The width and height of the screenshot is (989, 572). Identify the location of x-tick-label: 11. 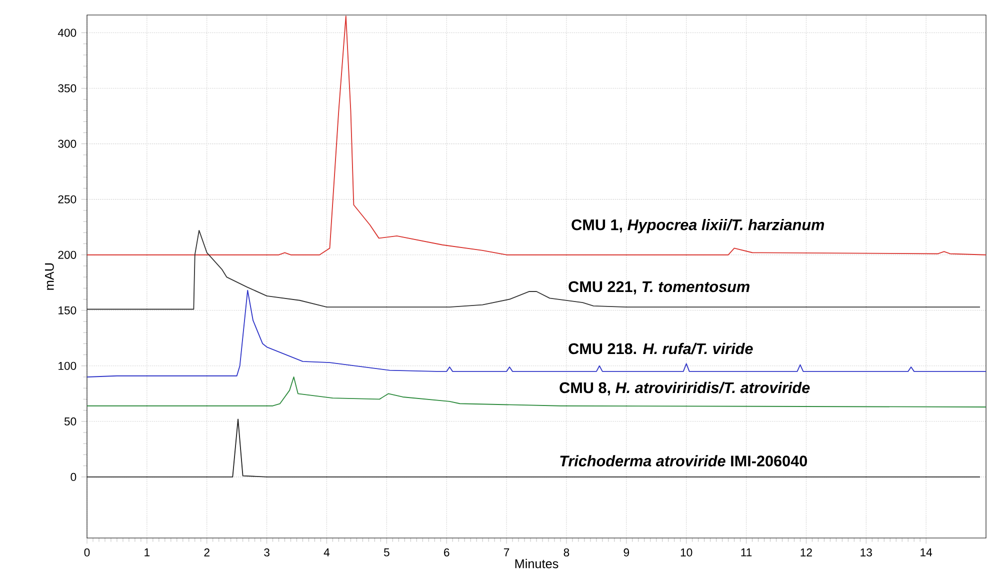
(746, 552).